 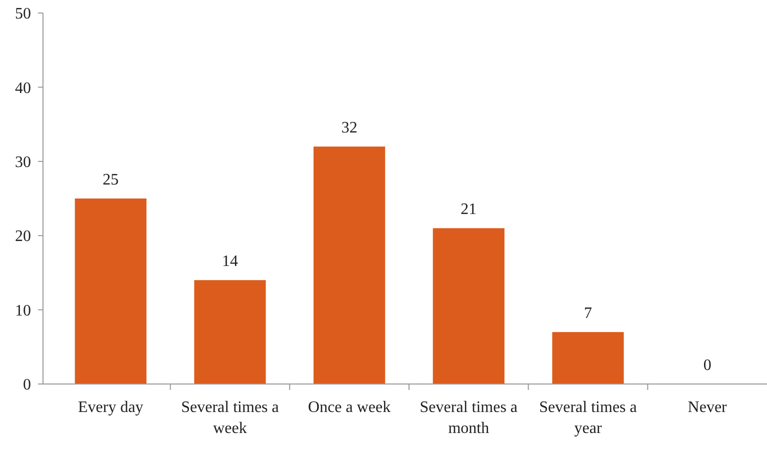 What do you see at coordinates (23, 162) in the screenshot?
I see `y-tick-label: 30` at bounding box center [23, 162].